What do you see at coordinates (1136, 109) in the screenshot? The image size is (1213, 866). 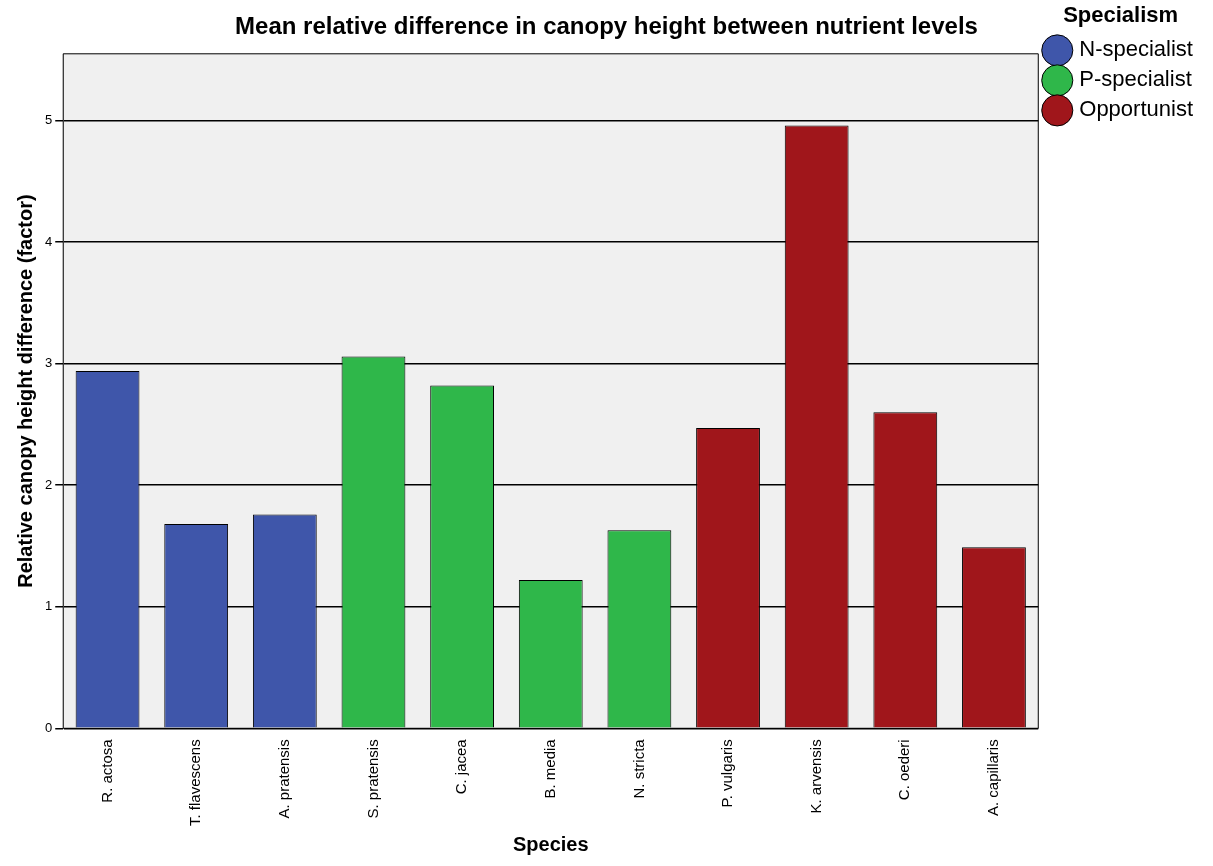 I see `legend-label: Opportunist` at bounding box center [1136, 109].